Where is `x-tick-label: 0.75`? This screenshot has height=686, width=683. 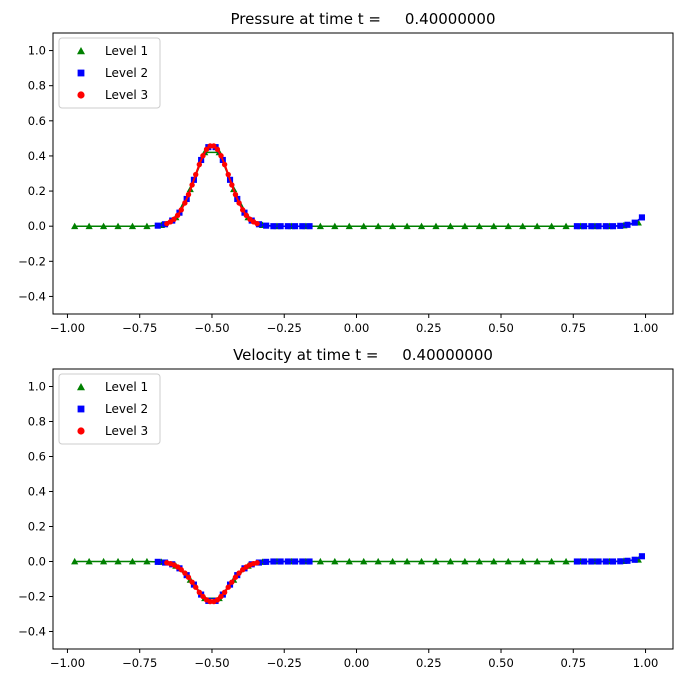 x-tick-label: 0.75 is located at coordinates (573, 663).